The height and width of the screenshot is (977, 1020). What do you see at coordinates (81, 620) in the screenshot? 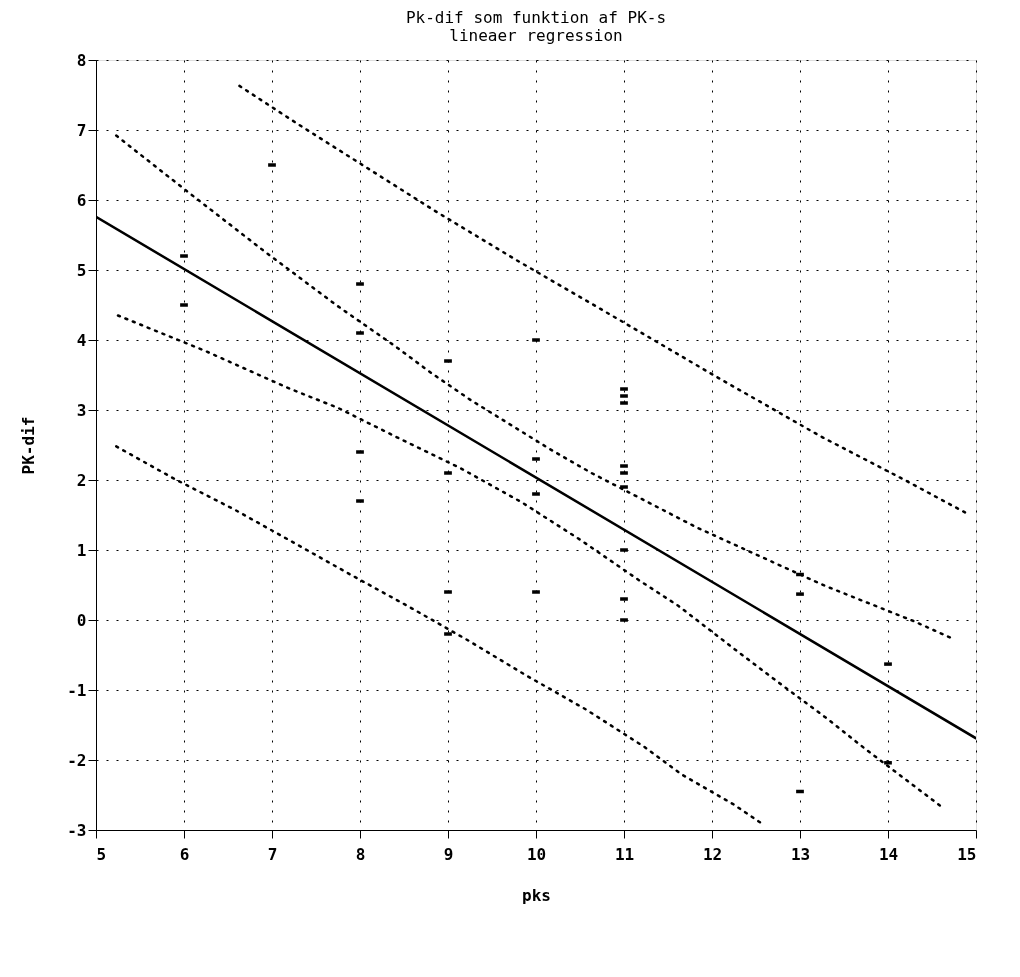
I see `y-tick-label: 0` at bounding box center [81, 620].